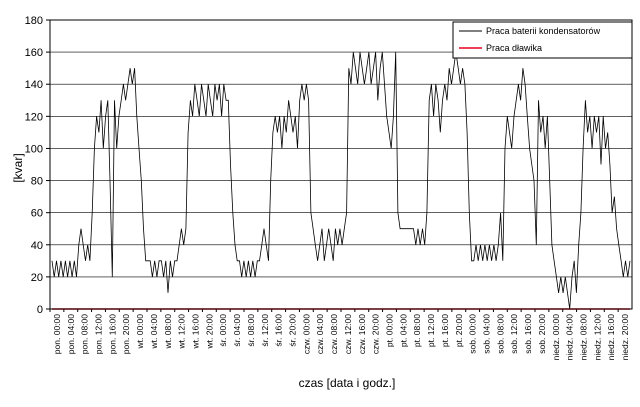 The height and width of the screenshot is (407, 640). What do you see at coordinates (459, 330) in the screenshot?
I see `x-tick-label-29: pt. 20:00` at bounding box center [459, 330].